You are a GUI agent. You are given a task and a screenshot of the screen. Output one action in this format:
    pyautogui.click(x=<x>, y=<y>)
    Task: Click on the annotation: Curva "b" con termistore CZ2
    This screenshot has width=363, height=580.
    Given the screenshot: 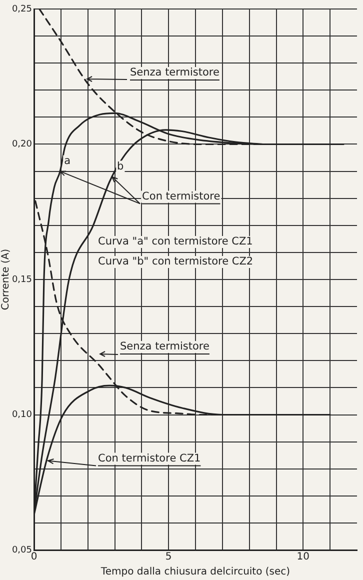 What is the action you would take?
    pyautogui.click(x=176, y=262)
    